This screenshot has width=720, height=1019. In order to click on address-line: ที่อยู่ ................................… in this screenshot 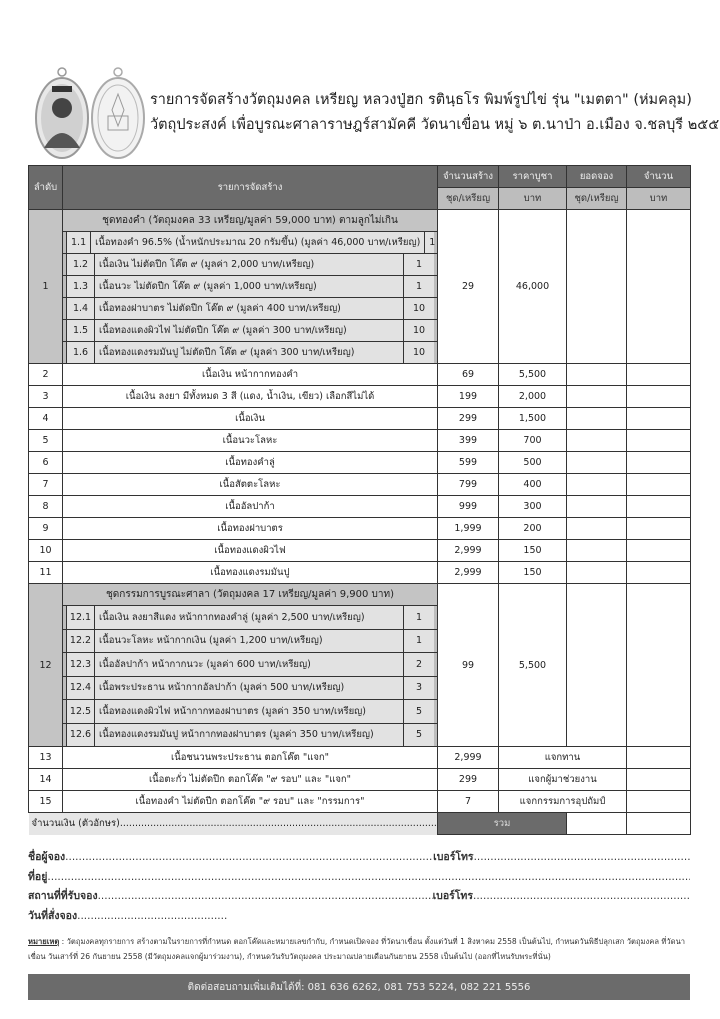, I will do `click(359, 878)`.